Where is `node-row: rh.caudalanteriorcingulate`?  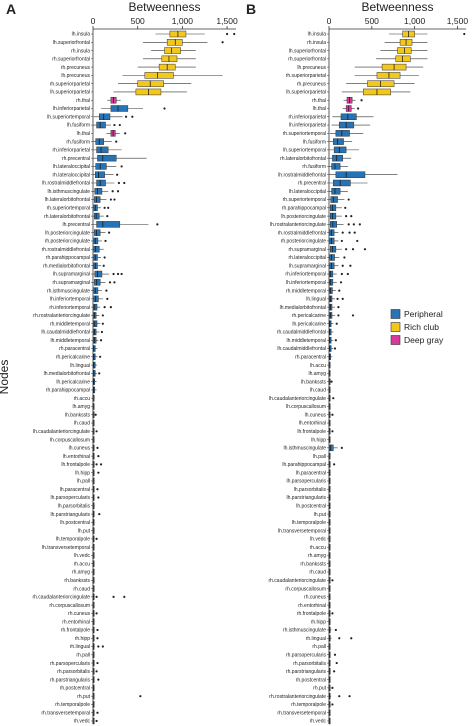
node-row: rh.caudalanteriorcingulate is located at coordinates (301, 580).